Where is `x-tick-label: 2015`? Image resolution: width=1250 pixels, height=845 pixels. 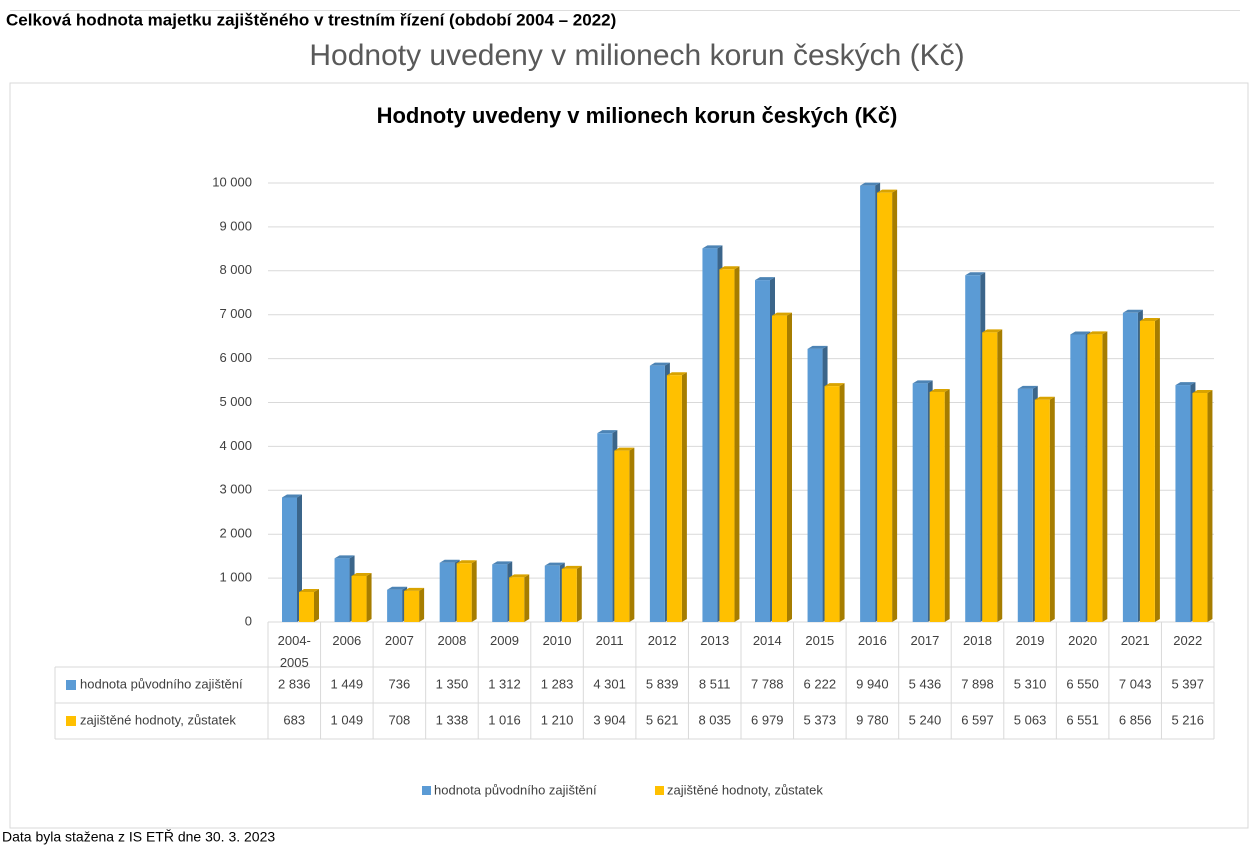 x-tick-label: 2015 is located at coordinates (820, 640).